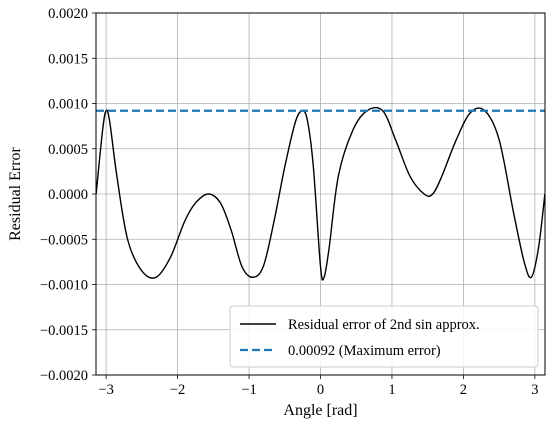  What do you see at coordinates (384, 325) in the screenshot?
I see `legend-label-residual: Residual error of 2nd sin approx.` at bounding box center [384, 325].